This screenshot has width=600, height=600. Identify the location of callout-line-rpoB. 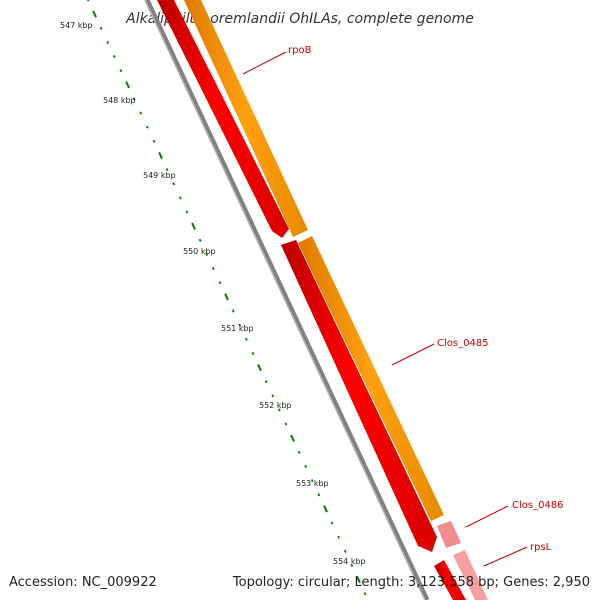
(264, 63).